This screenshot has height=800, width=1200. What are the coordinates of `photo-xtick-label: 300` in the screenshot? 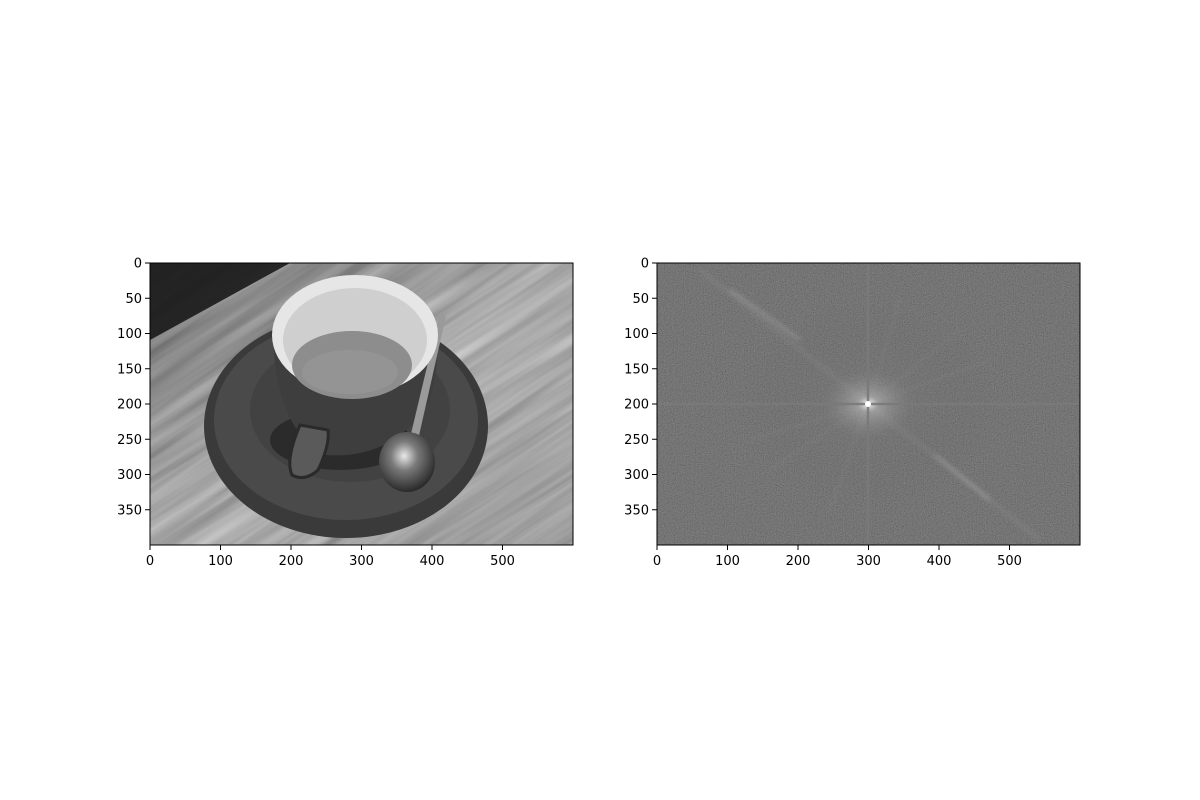 It's located at (361, 561).